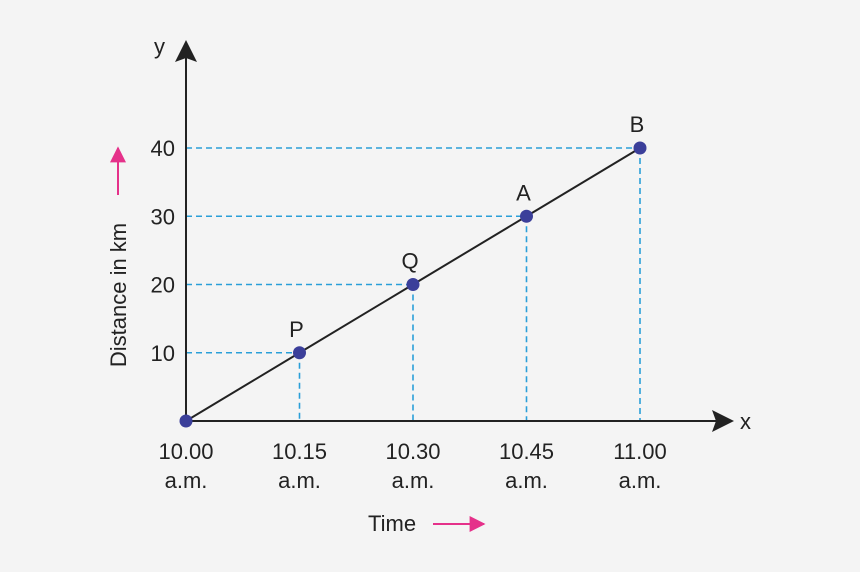 The width and height of the screenshot is (860, 572). I want to click on y-axis-title-group: Distance in km, so click(118, 295).